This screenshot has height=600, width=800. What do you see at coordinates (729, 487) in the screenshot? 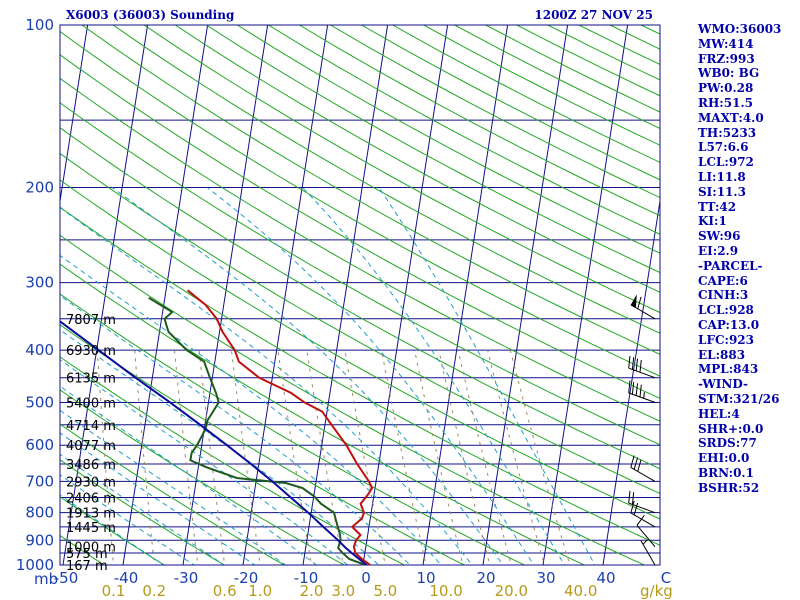
I see `index-line: BSHR:52` at bounding box center [729, 487].